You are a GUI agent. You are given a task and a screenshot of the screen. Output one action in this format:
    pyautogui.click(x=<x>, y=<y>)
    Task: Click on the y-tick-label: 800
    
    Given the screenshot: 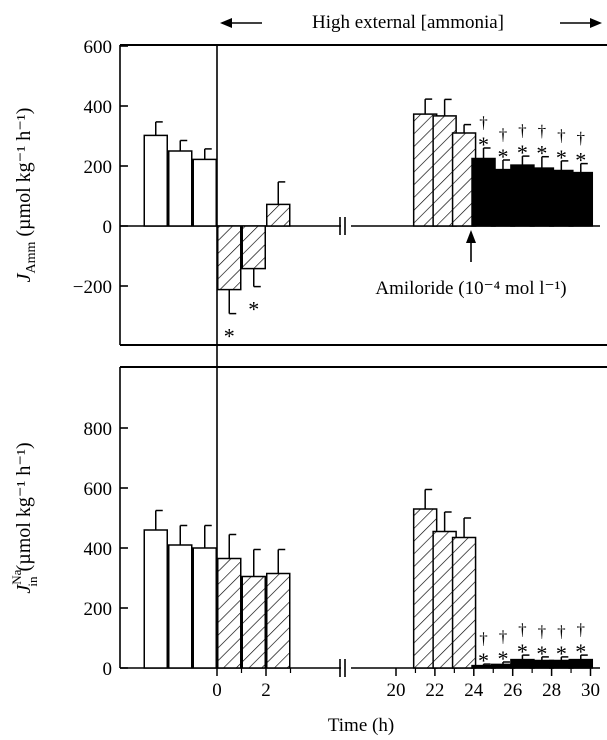 What is the action you would take?
    pyautogui.click(x=98, y=429)
    